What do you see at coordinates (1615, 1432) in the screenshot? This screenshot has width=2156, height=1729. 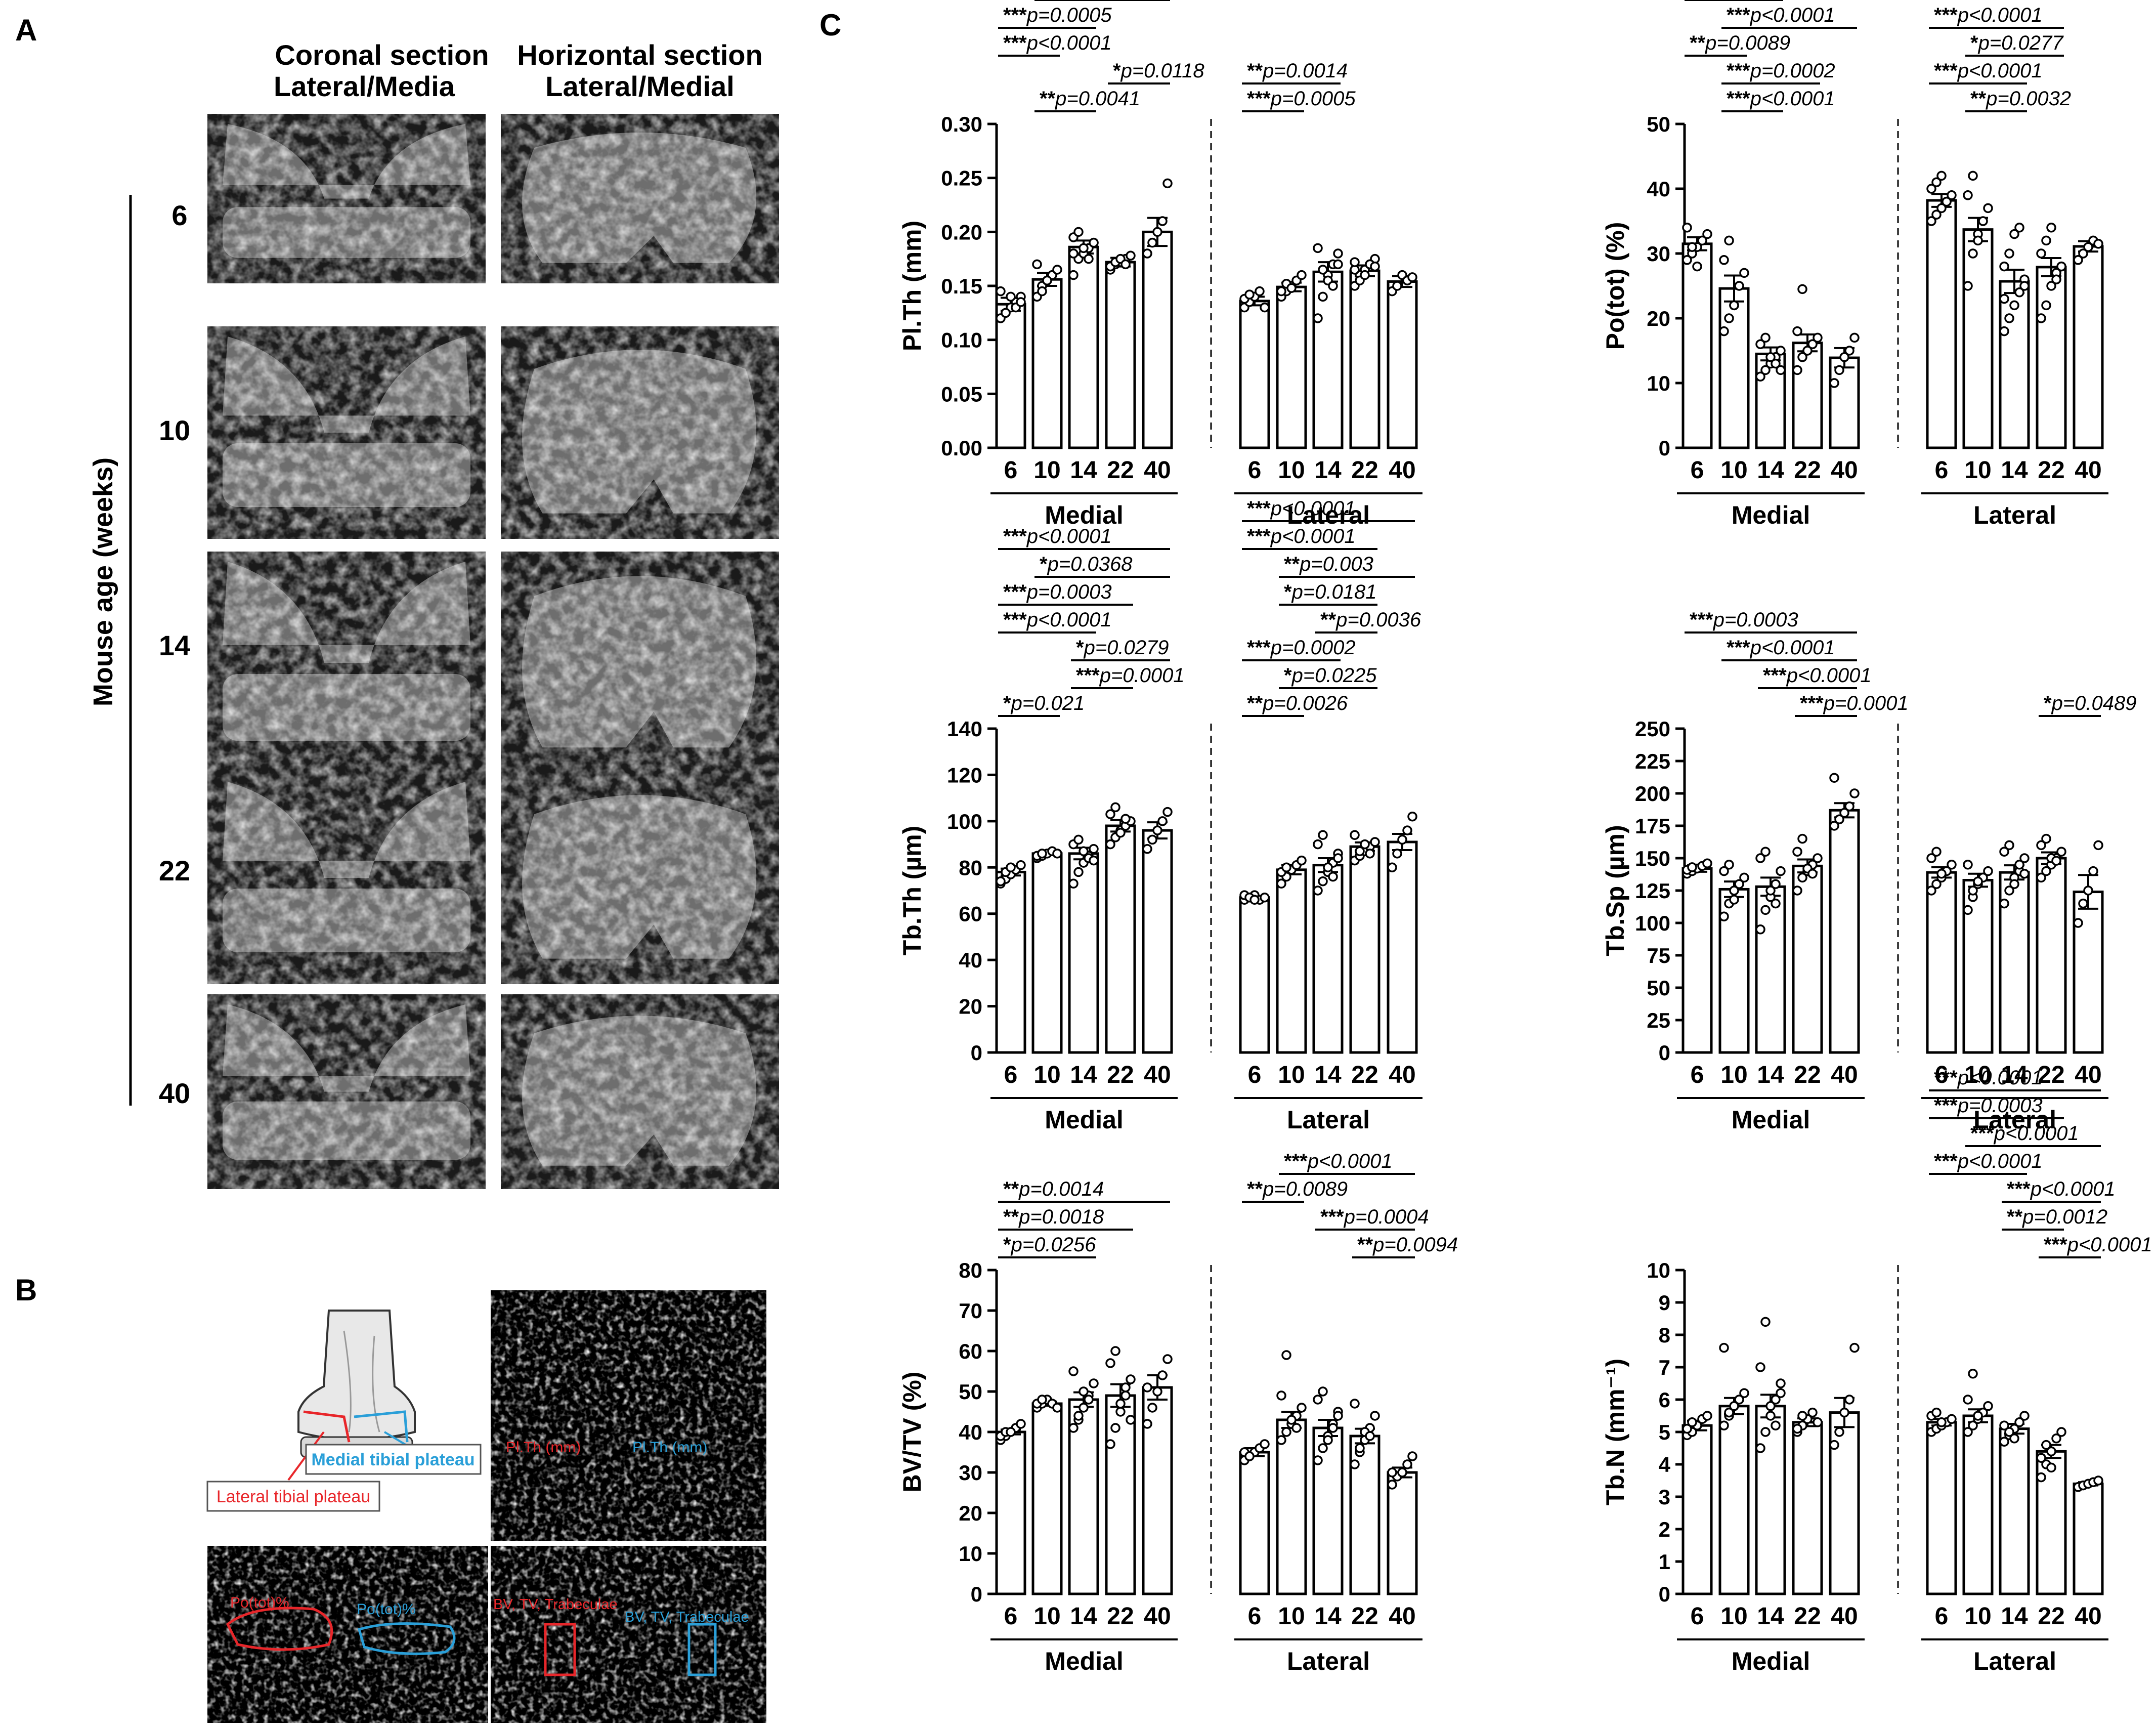 I see `y-axis-label: Tb.N (mm⁻¹)` at bounding box center [1615, 1432].